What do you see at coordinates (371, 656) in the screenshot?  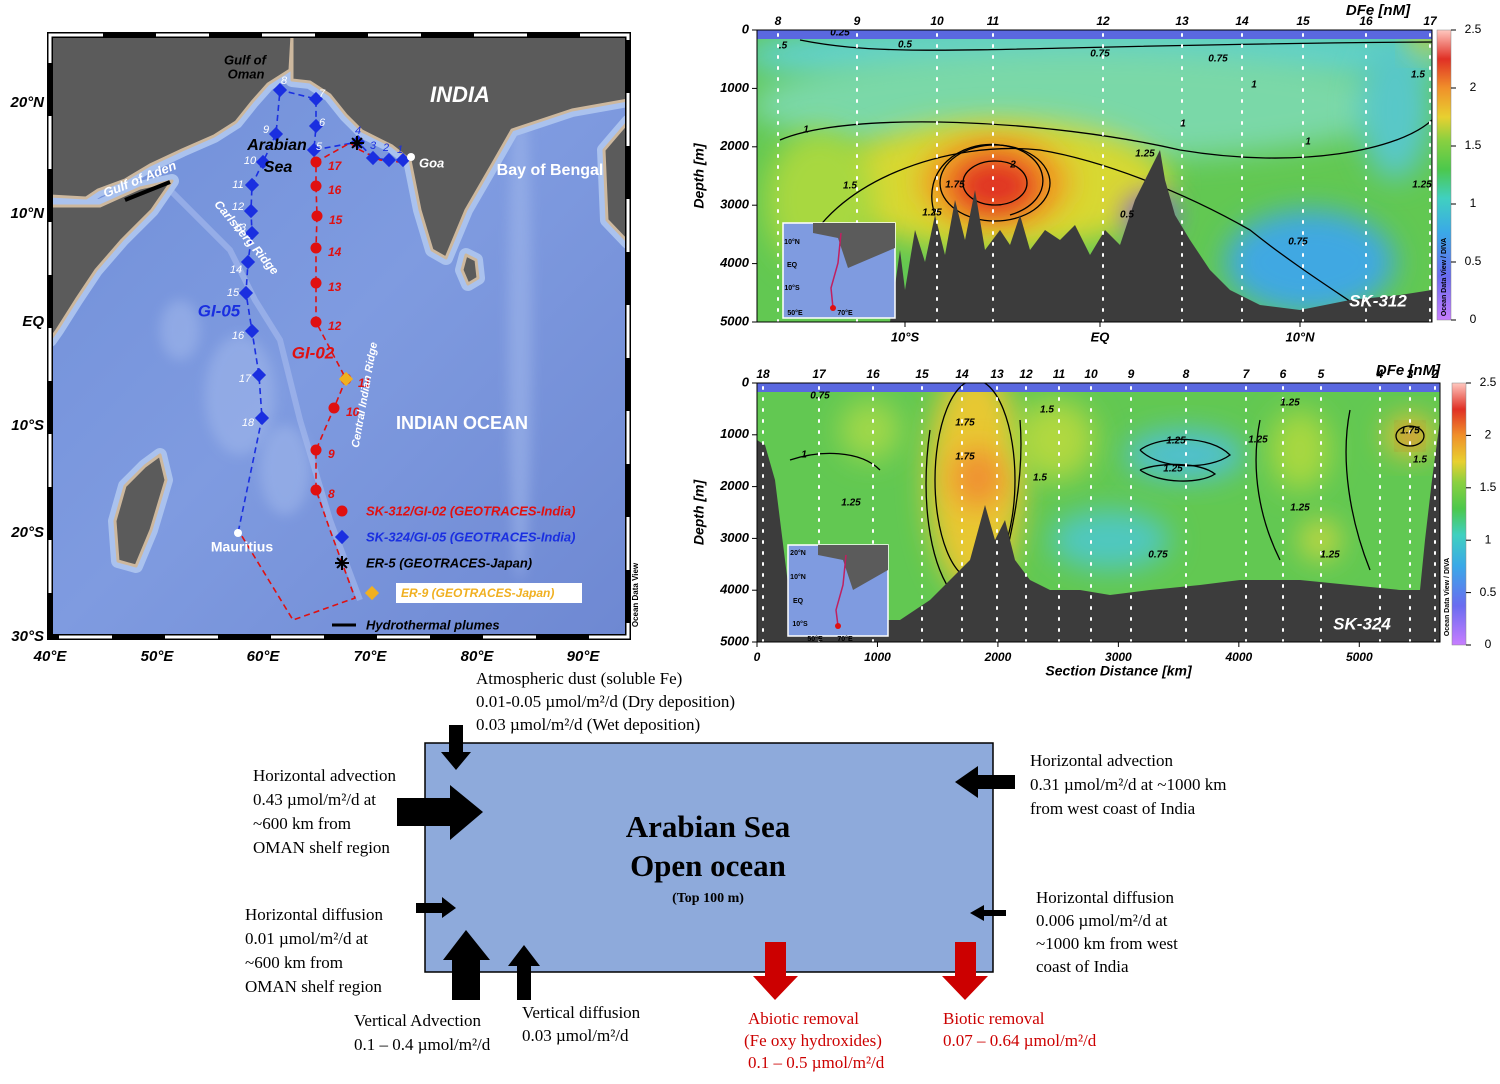 I see `lon-label: 70°E` at bounding box center [371, 656].